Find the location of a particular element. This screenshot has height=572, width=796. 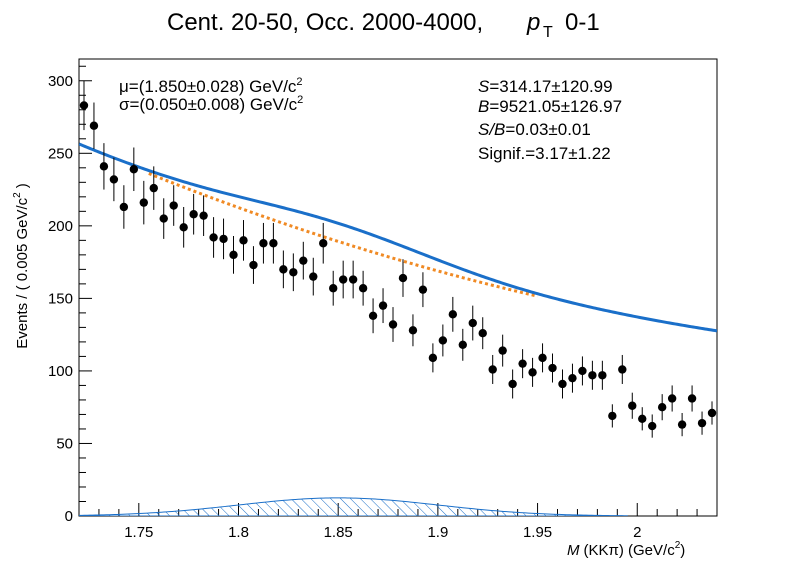

y-axis-label: Events / ( 0.005 GeV/c2) is located at coordinates (21, 265).